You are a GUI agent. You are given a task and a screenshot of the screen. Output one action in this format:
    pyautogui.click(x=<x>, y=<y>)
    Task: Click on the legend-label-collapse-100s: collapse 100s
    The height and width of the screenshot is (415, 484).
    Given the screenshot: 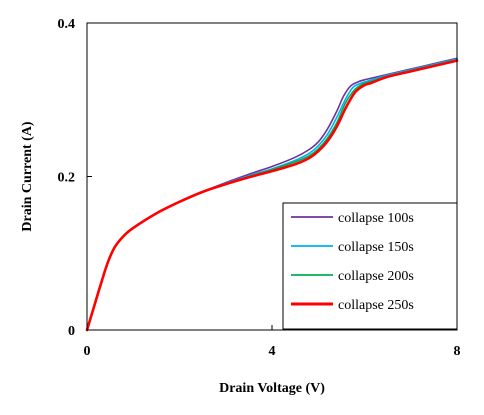 What is the action you would take?
    pyautogui.click(x=376, y=218)
    